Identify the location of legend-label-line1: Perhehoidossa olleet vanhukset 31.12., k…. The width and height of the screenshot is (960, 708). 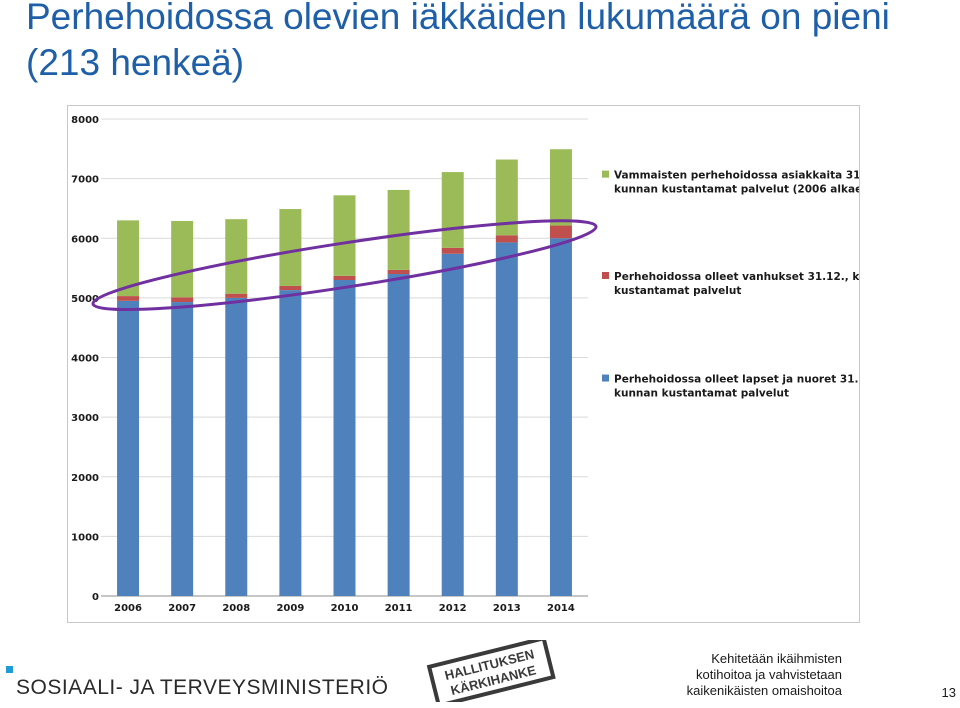
(736, 277).